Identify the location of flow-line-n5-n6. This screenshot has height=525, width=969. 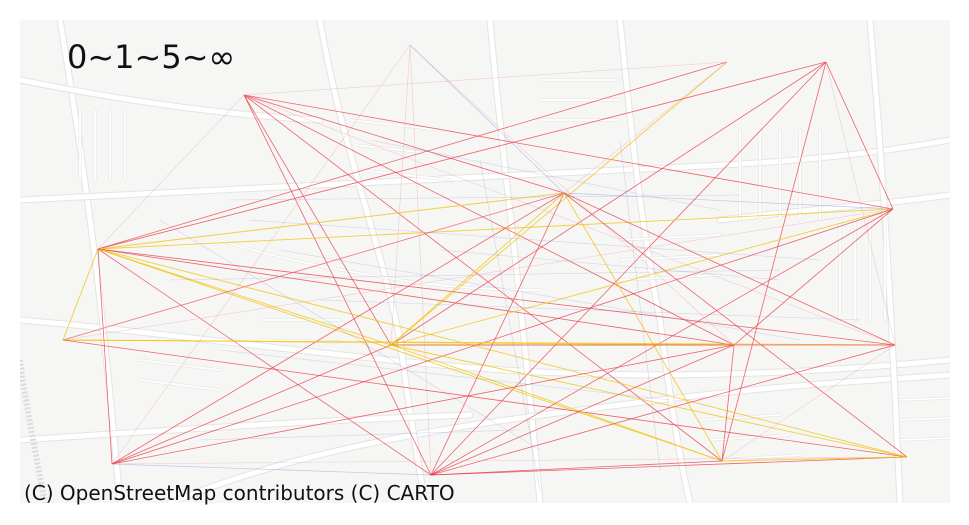
(331, 221).